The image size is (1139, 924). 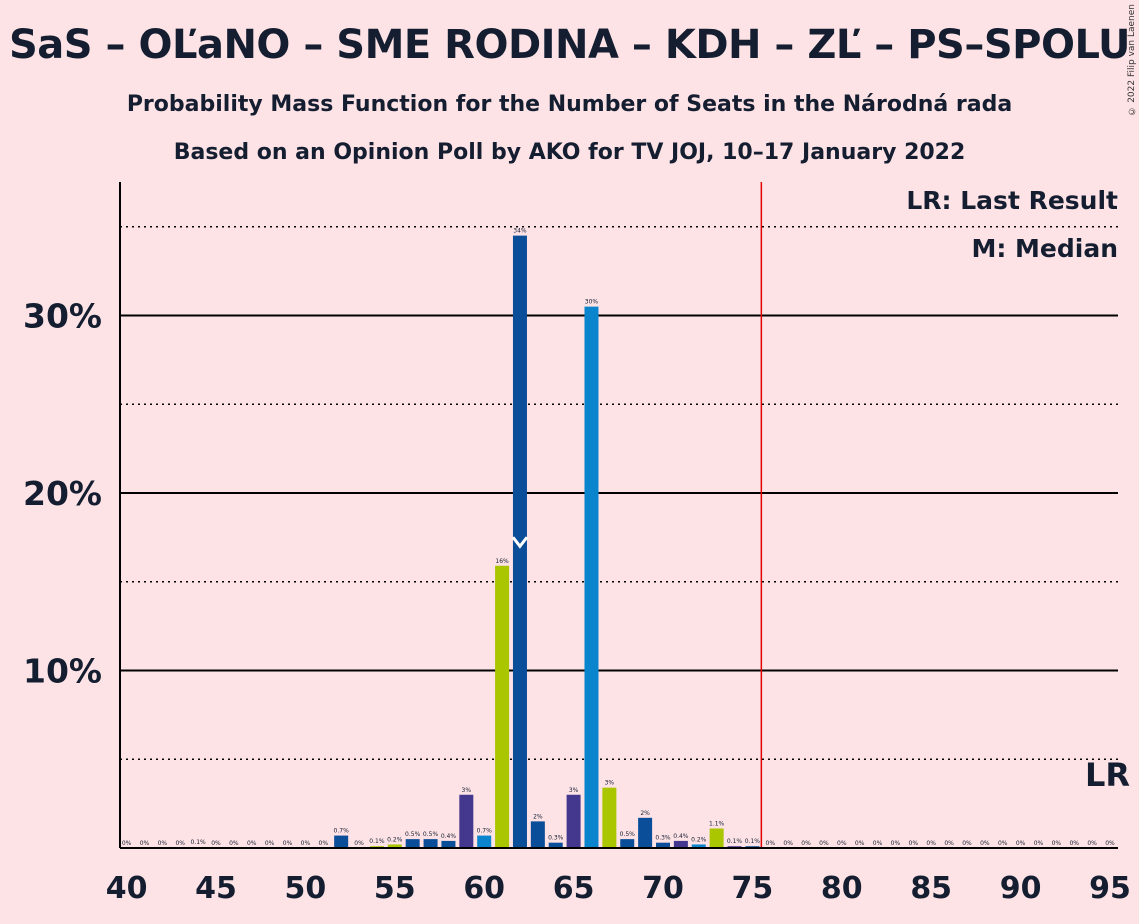 What do you see at coordinates (896, 843) in the screenshot?
I see `data-label-seat-83: 0%` at bounding box center [896, 843].